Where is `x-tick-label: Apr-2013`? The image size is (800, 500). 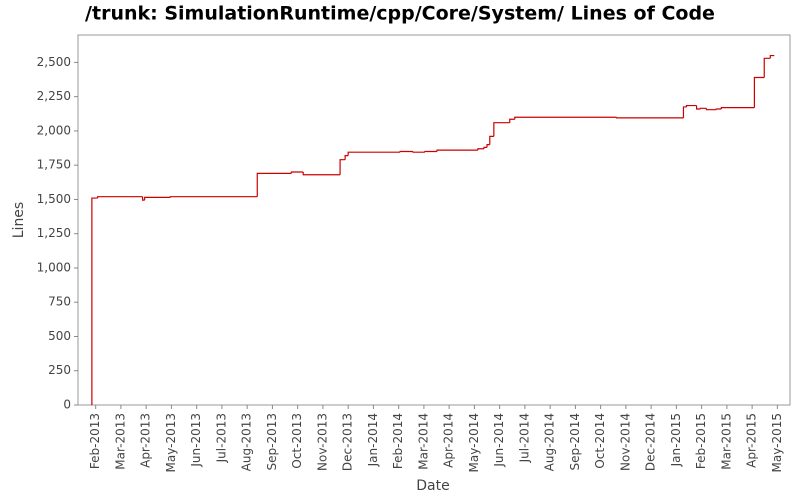
x-tick-label: Apr-2013 is located at coordinates (146, 440).